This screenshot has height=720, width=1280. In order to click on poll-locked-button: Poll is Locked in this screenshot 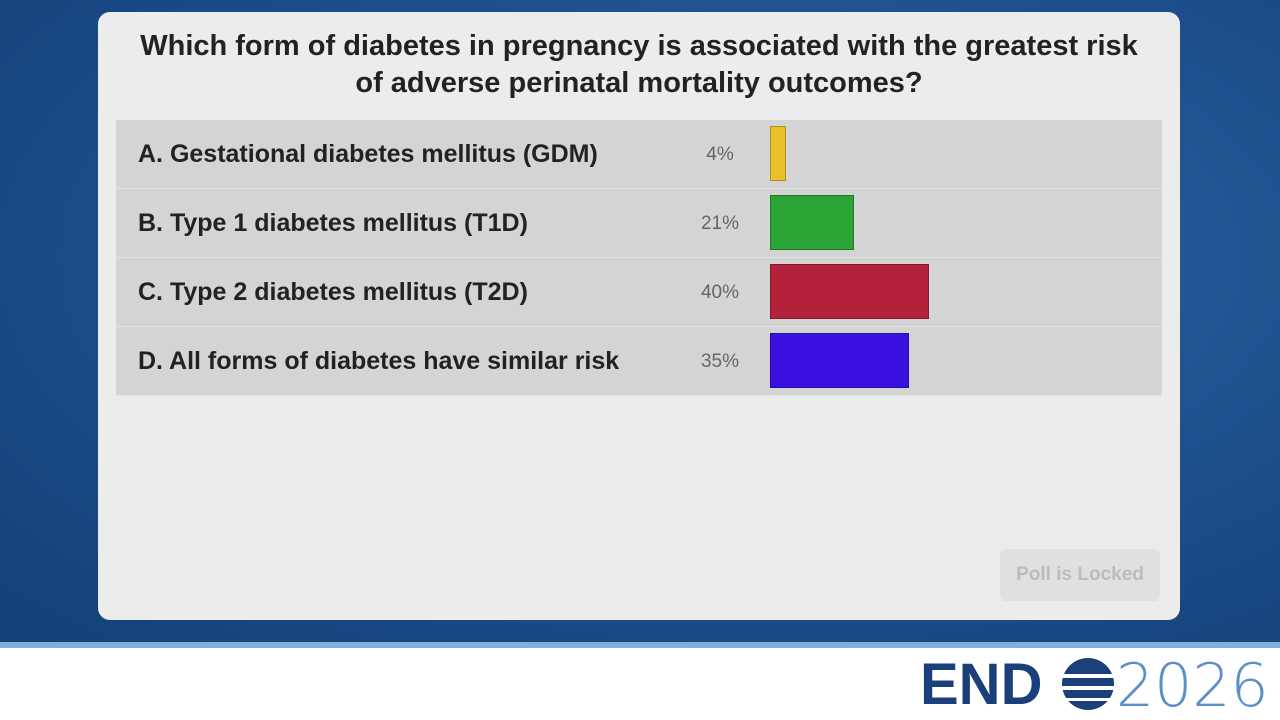, I will do `click(1080, 575)`.